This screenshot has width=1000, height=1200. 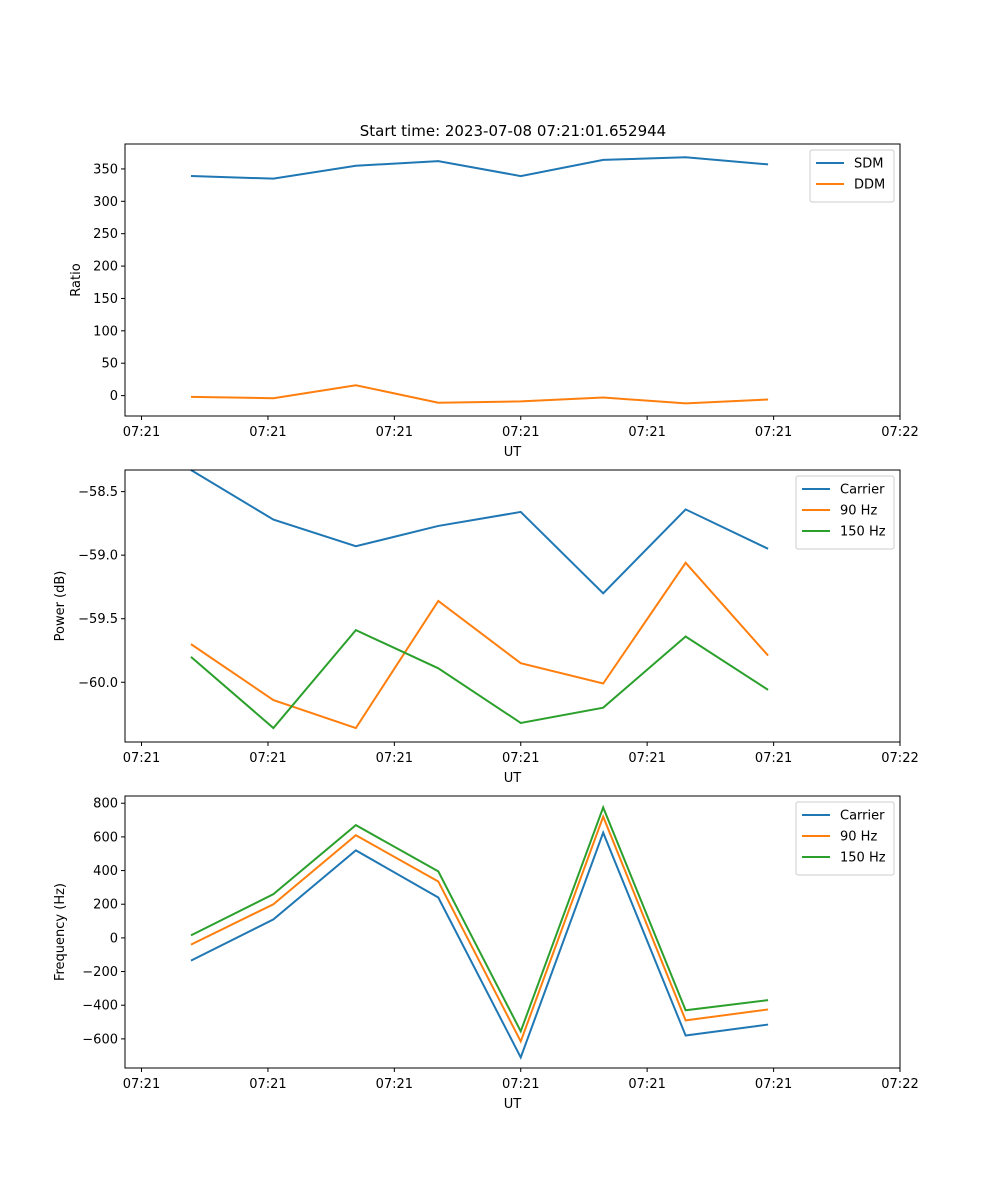 I want to click on series-line-sdm, so click(x=479, y=168).